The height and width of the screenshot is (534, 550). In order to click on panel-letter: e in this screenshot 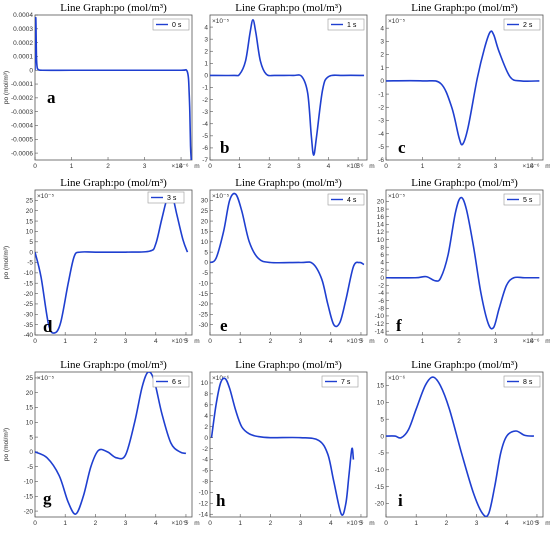, I will do `click(224, 325)`.